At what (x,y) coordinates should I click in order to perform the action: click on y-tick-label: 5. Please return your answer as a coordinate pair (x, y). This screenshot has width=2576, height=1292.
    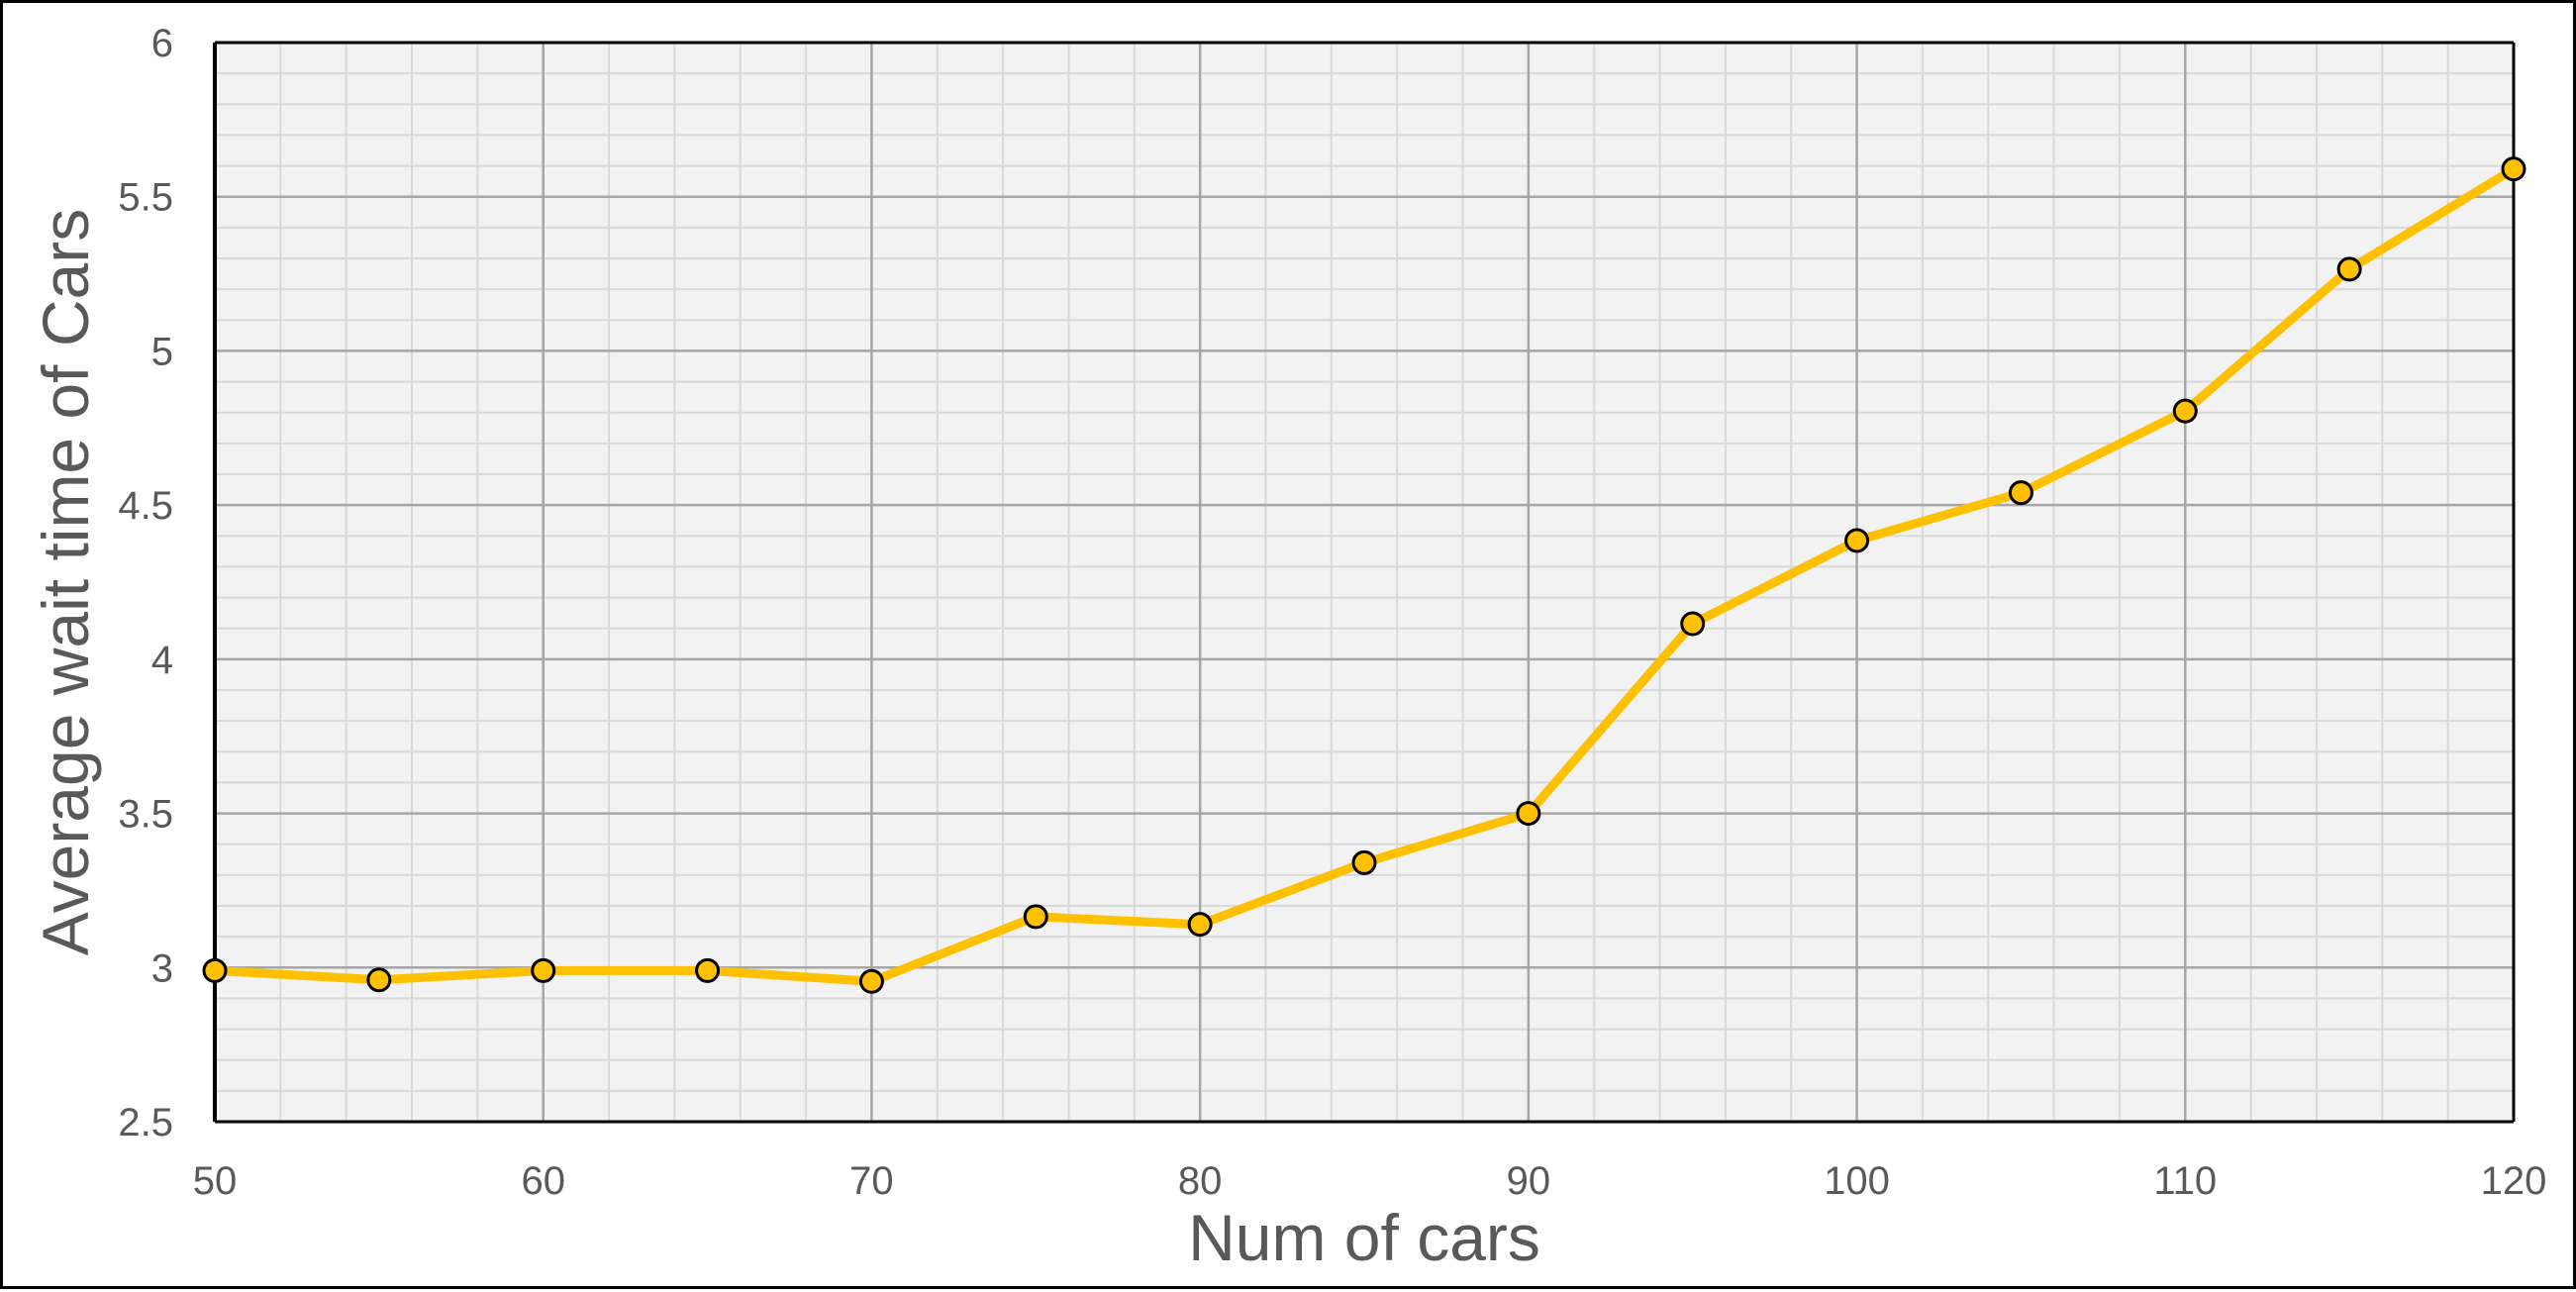
    Looking at the image, I should click on (162, 351).